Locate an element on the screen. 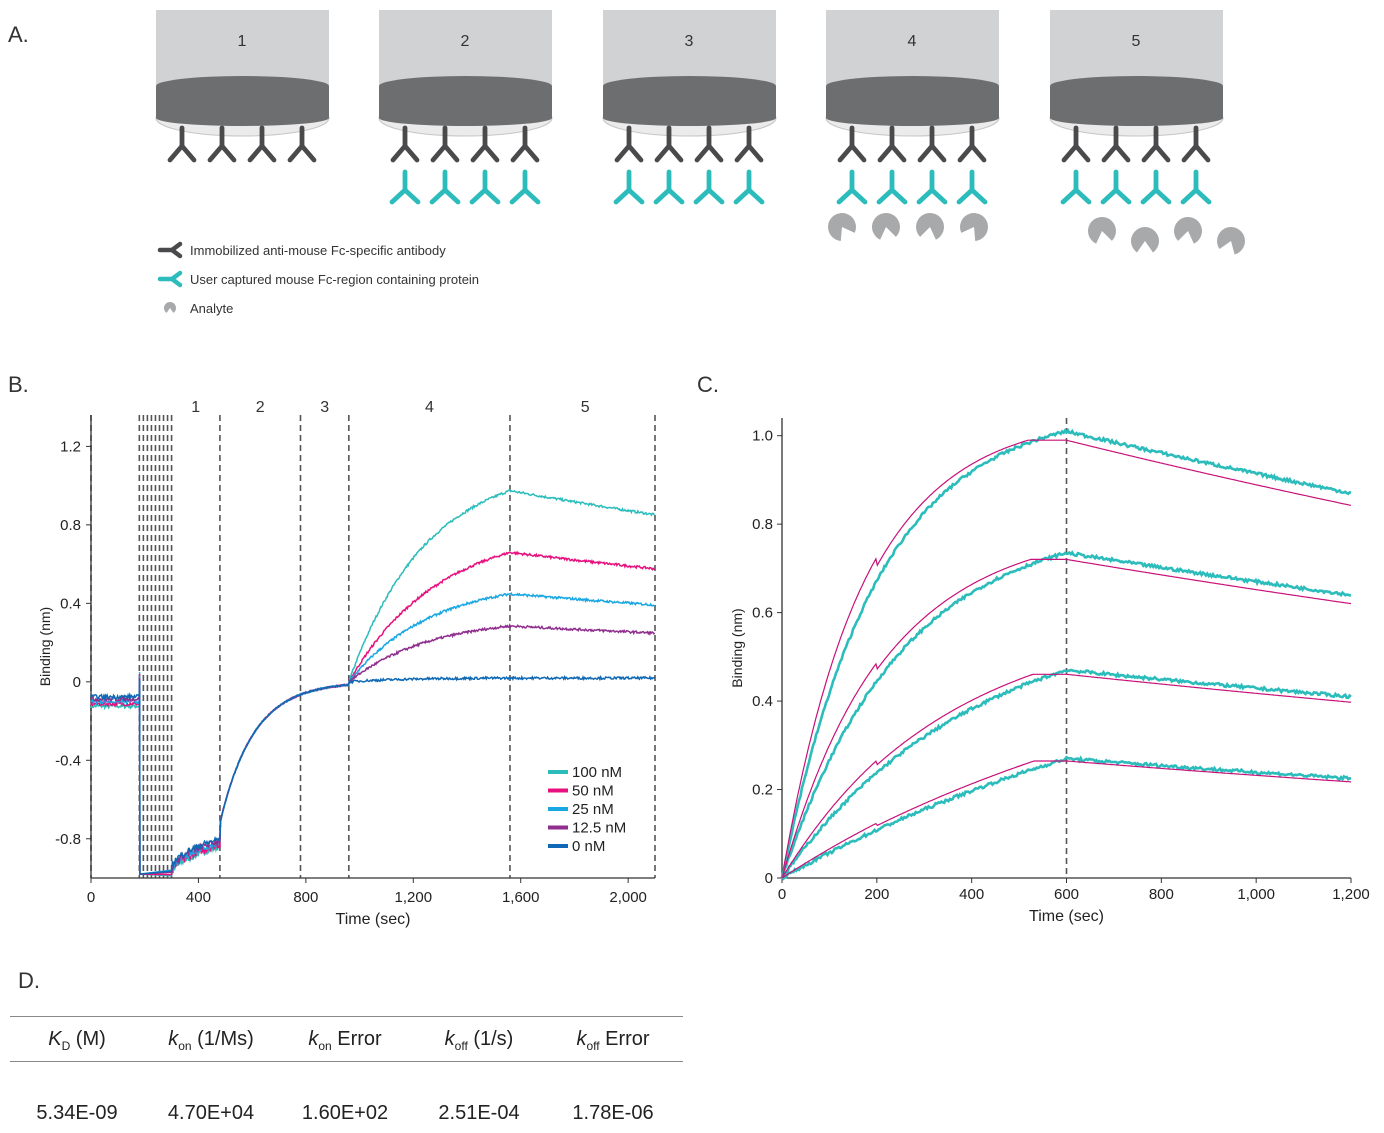  panel-d-label: D. is located at coordinates (29, 980).